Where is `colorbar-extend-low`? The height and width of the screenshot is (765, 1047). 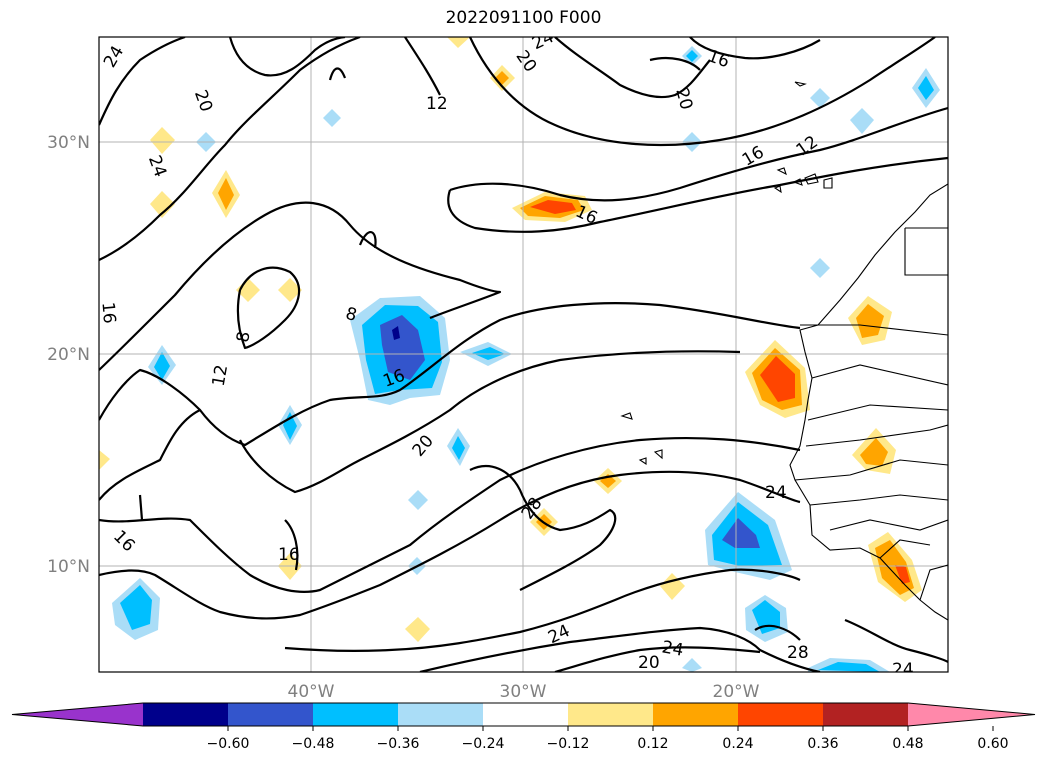
colorbar-extend-low is located at coordinates (77, 714).